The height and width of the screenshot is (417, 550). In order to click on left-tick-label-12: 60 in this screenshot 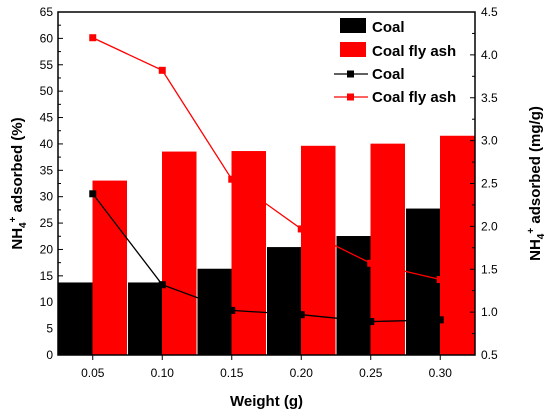, I will do `click(47, 38)`.